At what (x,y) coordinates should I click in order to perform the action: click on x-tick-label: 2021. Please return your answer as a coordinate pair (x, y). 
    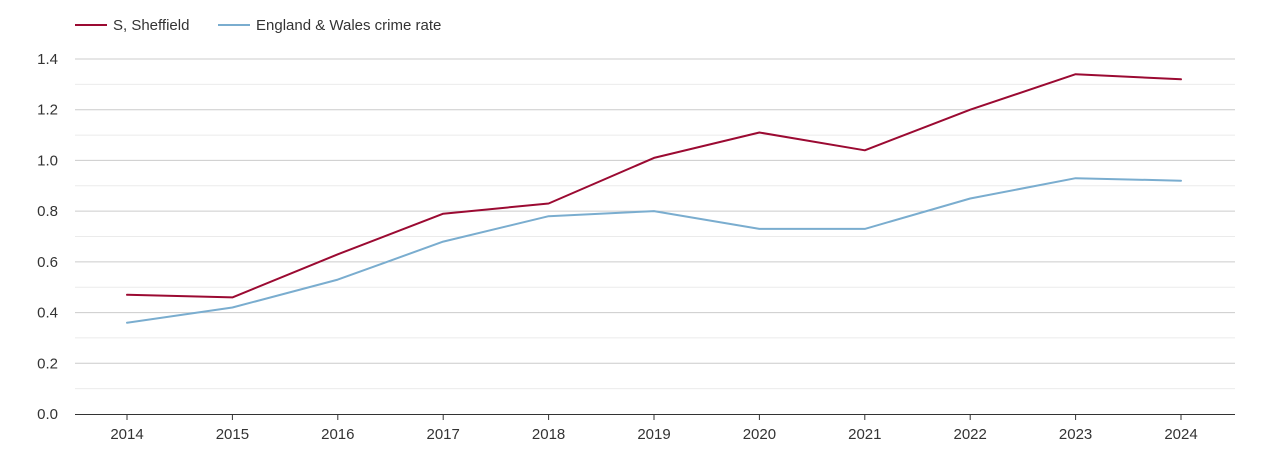
    Looking at the image, I should click on (864, 434).